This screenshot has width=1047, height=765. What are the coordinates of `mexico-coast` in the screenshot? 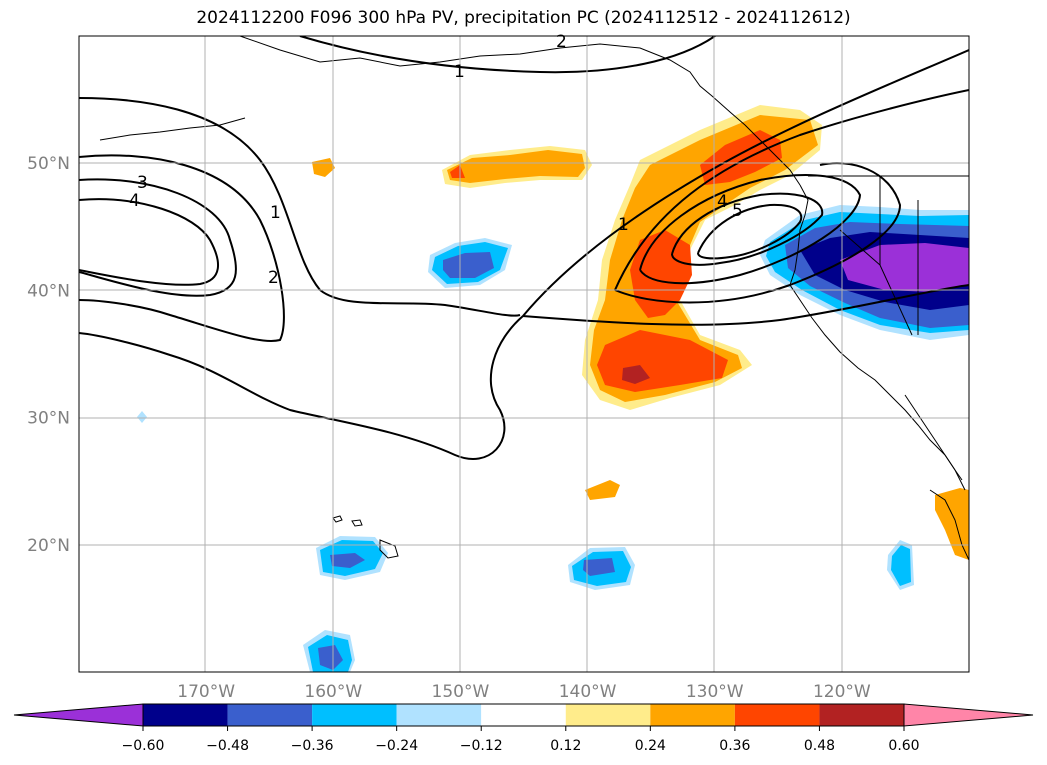 It's located at (949, 525).